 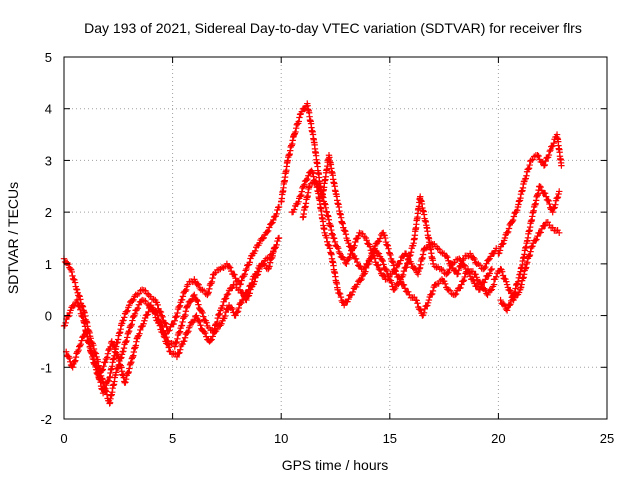 I want to click on x-tick-label: 15, so click(x=390, y=438).